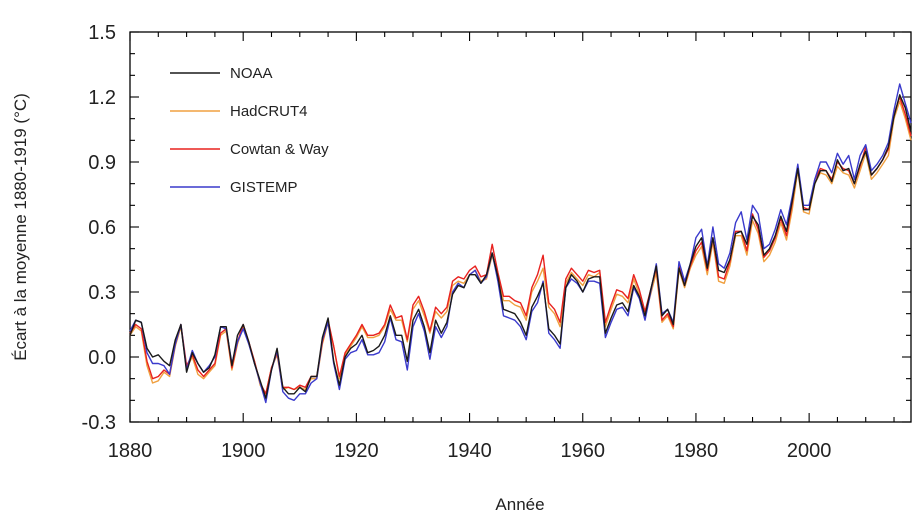  I want to click on y-tick-label: 1.2, so click(102, 98).